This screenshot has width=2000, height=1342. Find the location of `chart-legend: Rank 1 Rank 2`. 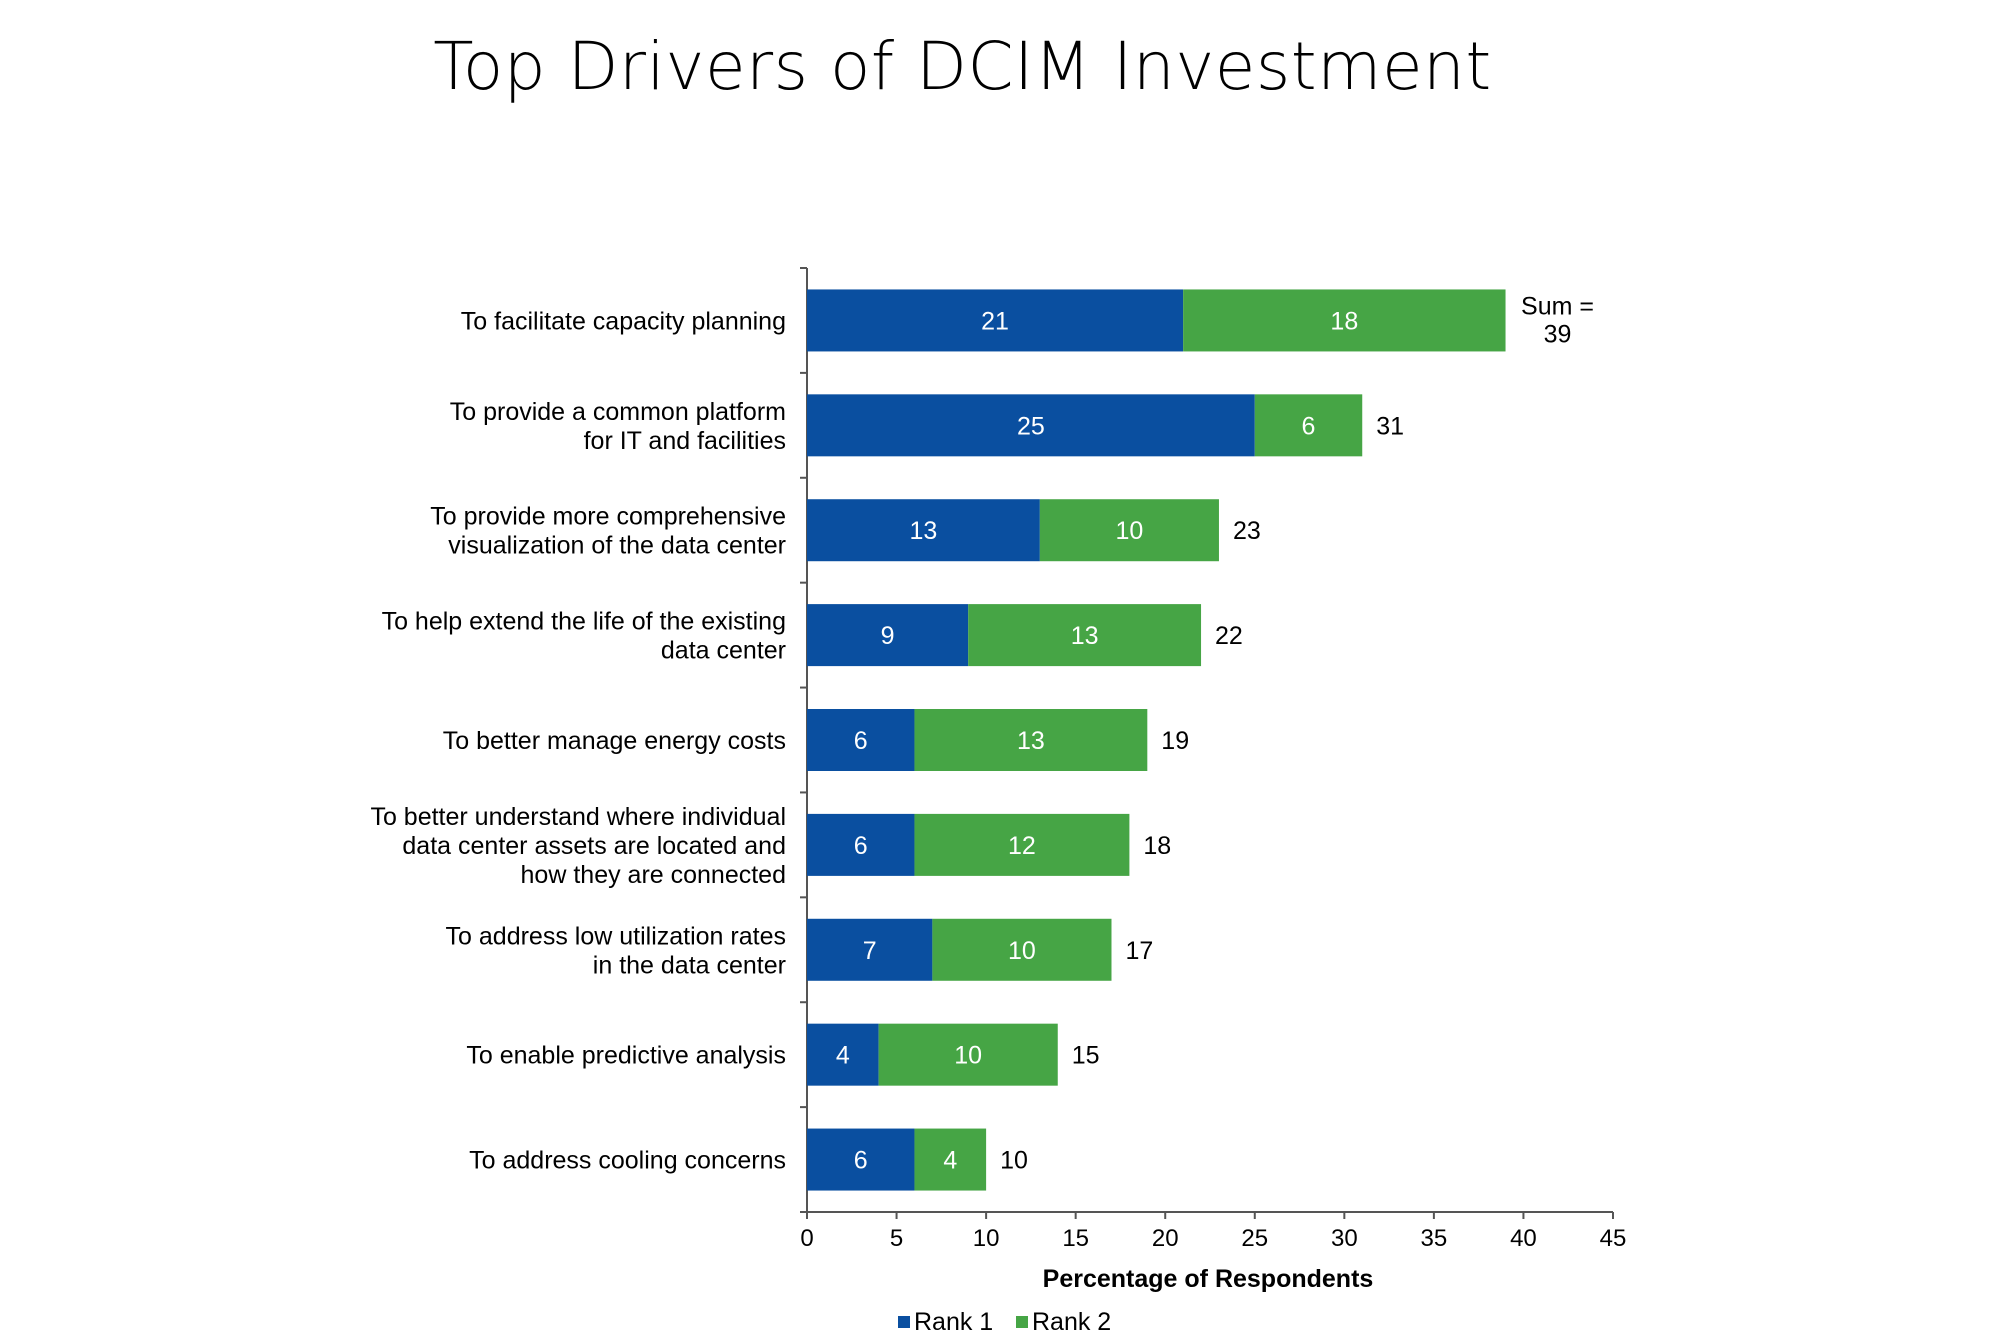

chart-legend: Rank 1 Rank 2 is located at coordinates (1004, 1322).